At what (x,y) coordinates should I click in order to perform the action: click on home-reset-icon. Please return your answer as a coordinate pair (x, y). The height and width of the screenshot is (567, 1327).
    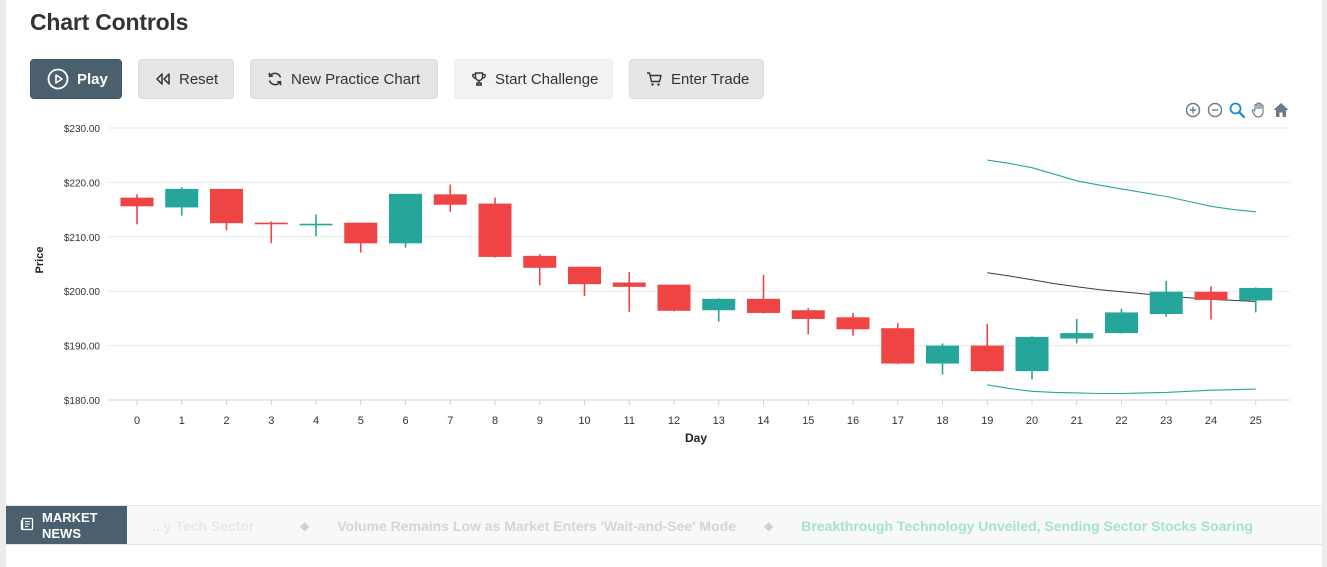
    Looking at the image, I should click on (1281, 110).